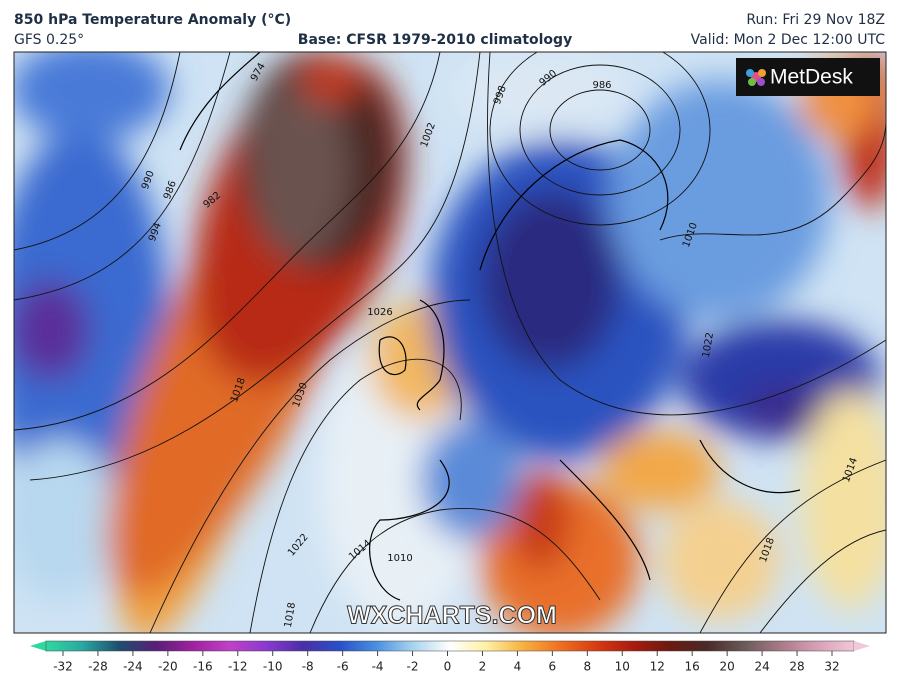 The width and height of the screenshot is (900, 689). What do you see at coordinates (63, 667) in the screenshot?
I see `colorbar-tick-label: -32` at bounding box center [63, 667].